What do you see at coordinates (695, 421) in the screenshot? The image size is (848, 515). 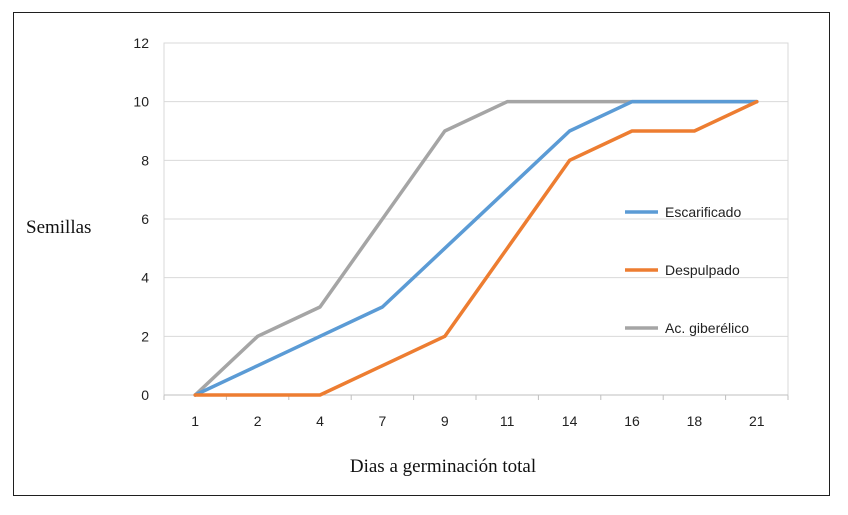 I see `x-tick-label: 18` at bounding box center [695, 421].